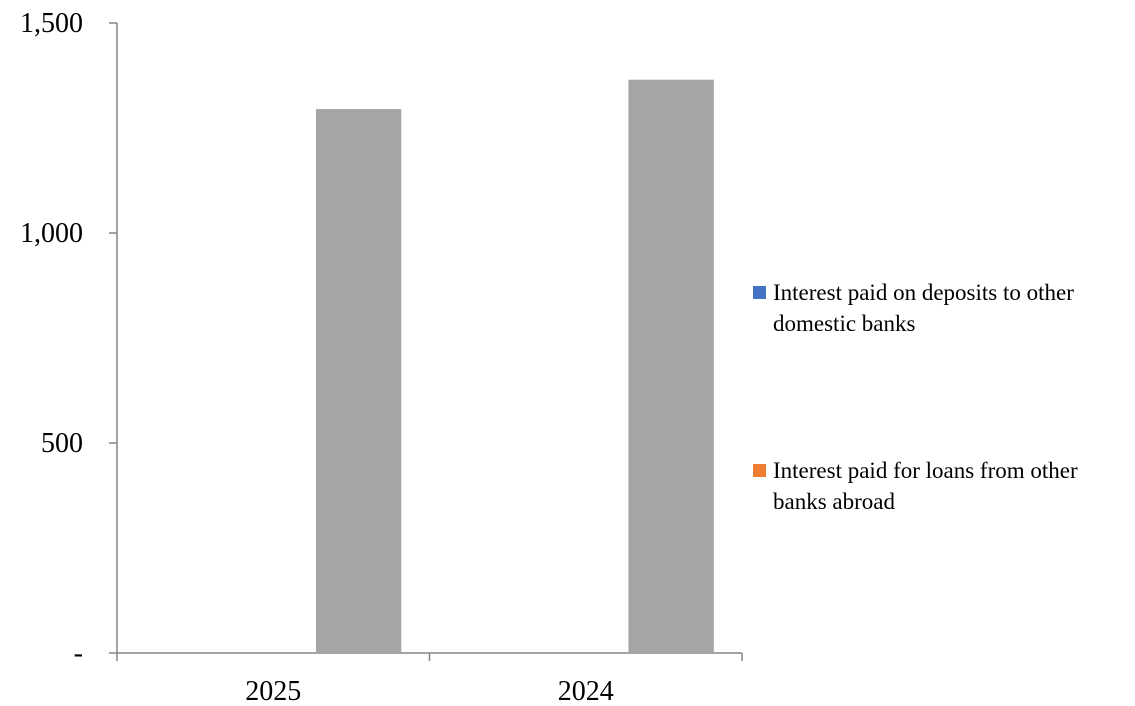  Describe the element at coordinates (429, 679) in the screenshot. I see `x-axis: 2025 2024` at that location.